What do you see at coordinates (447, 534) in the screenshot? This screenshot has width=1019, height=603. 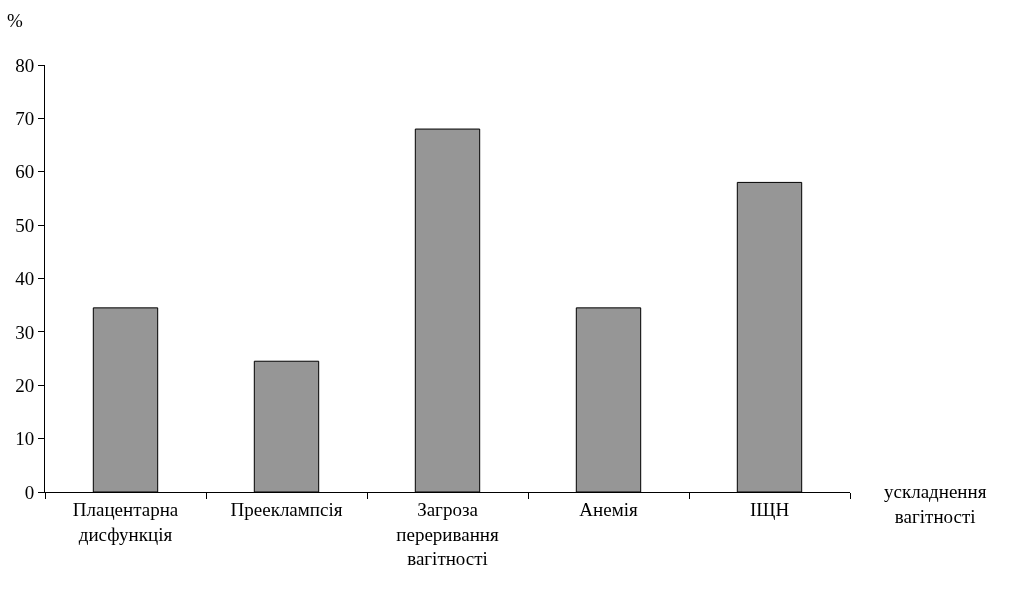 I see `x-tick-label: Загроза переривання вагітності` at bounding box center [447, 534].